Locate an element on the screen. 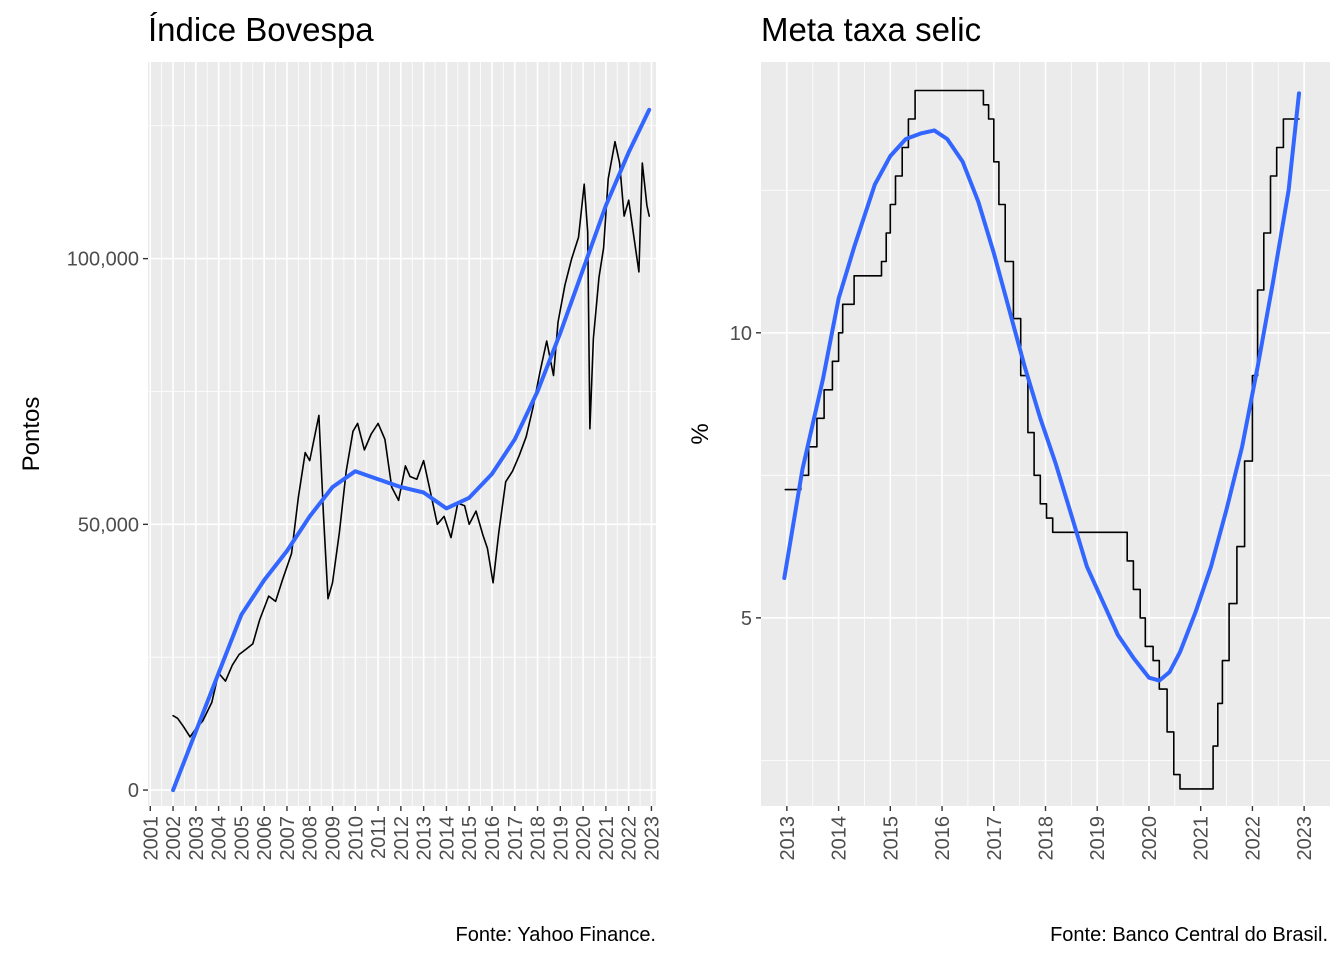 Image resolution: width=1344 pixels, height=960 pixels. caption: Fonte: Yahoo Finance. is located at coordinates (555, 935).